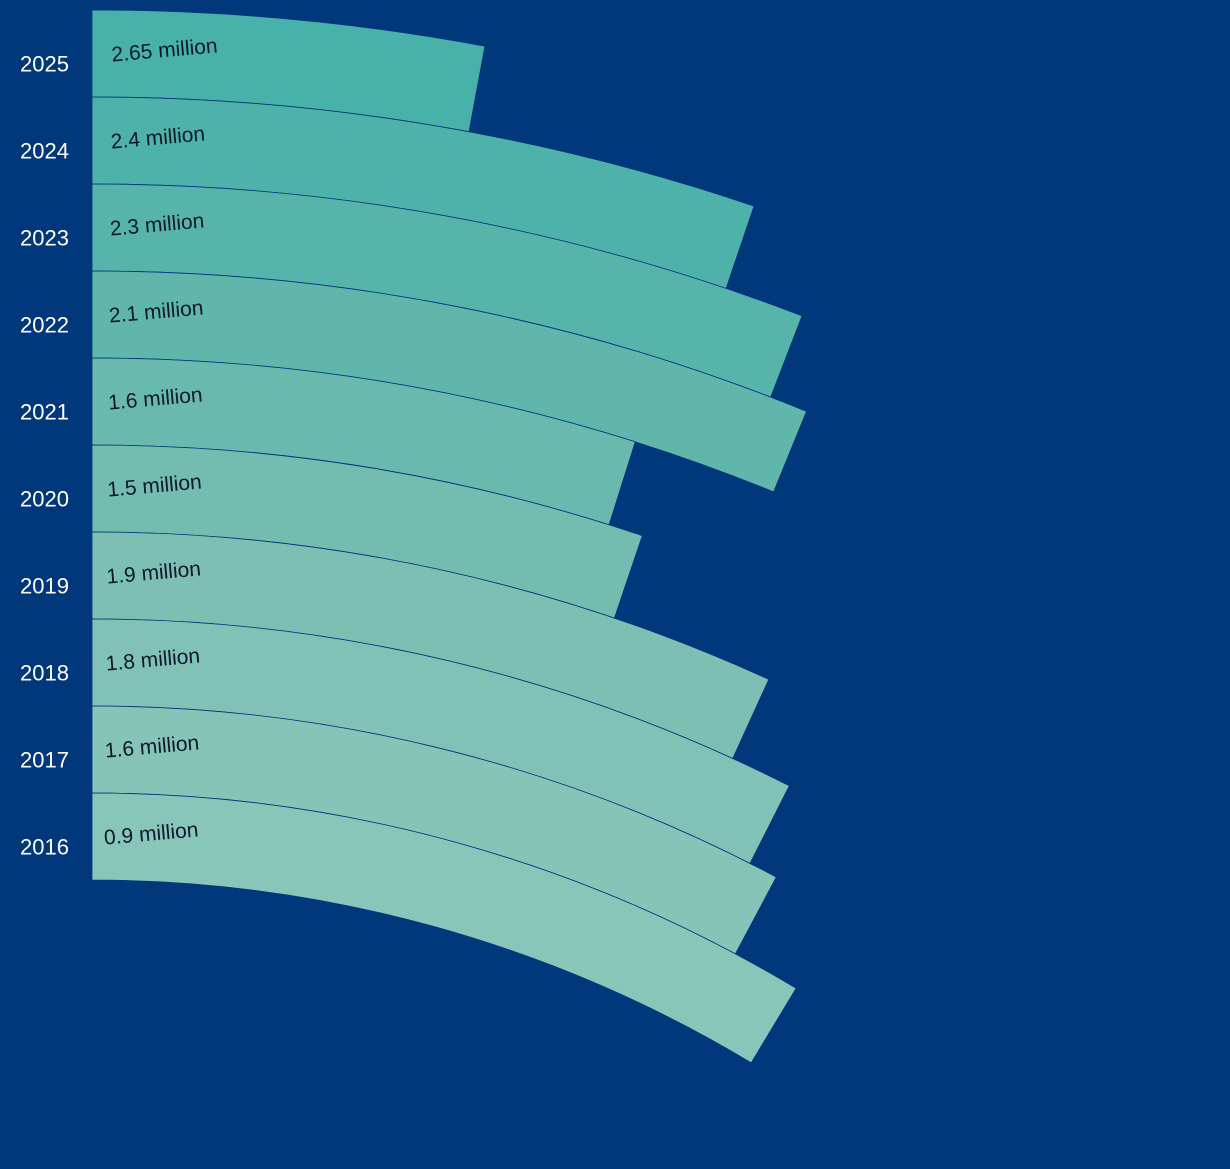 The height and width of the screenshot is (1169, 1230). Describe the element at coordinates (44, 64) in the screenshot. I see `year-label-2025: 2025` at that location.